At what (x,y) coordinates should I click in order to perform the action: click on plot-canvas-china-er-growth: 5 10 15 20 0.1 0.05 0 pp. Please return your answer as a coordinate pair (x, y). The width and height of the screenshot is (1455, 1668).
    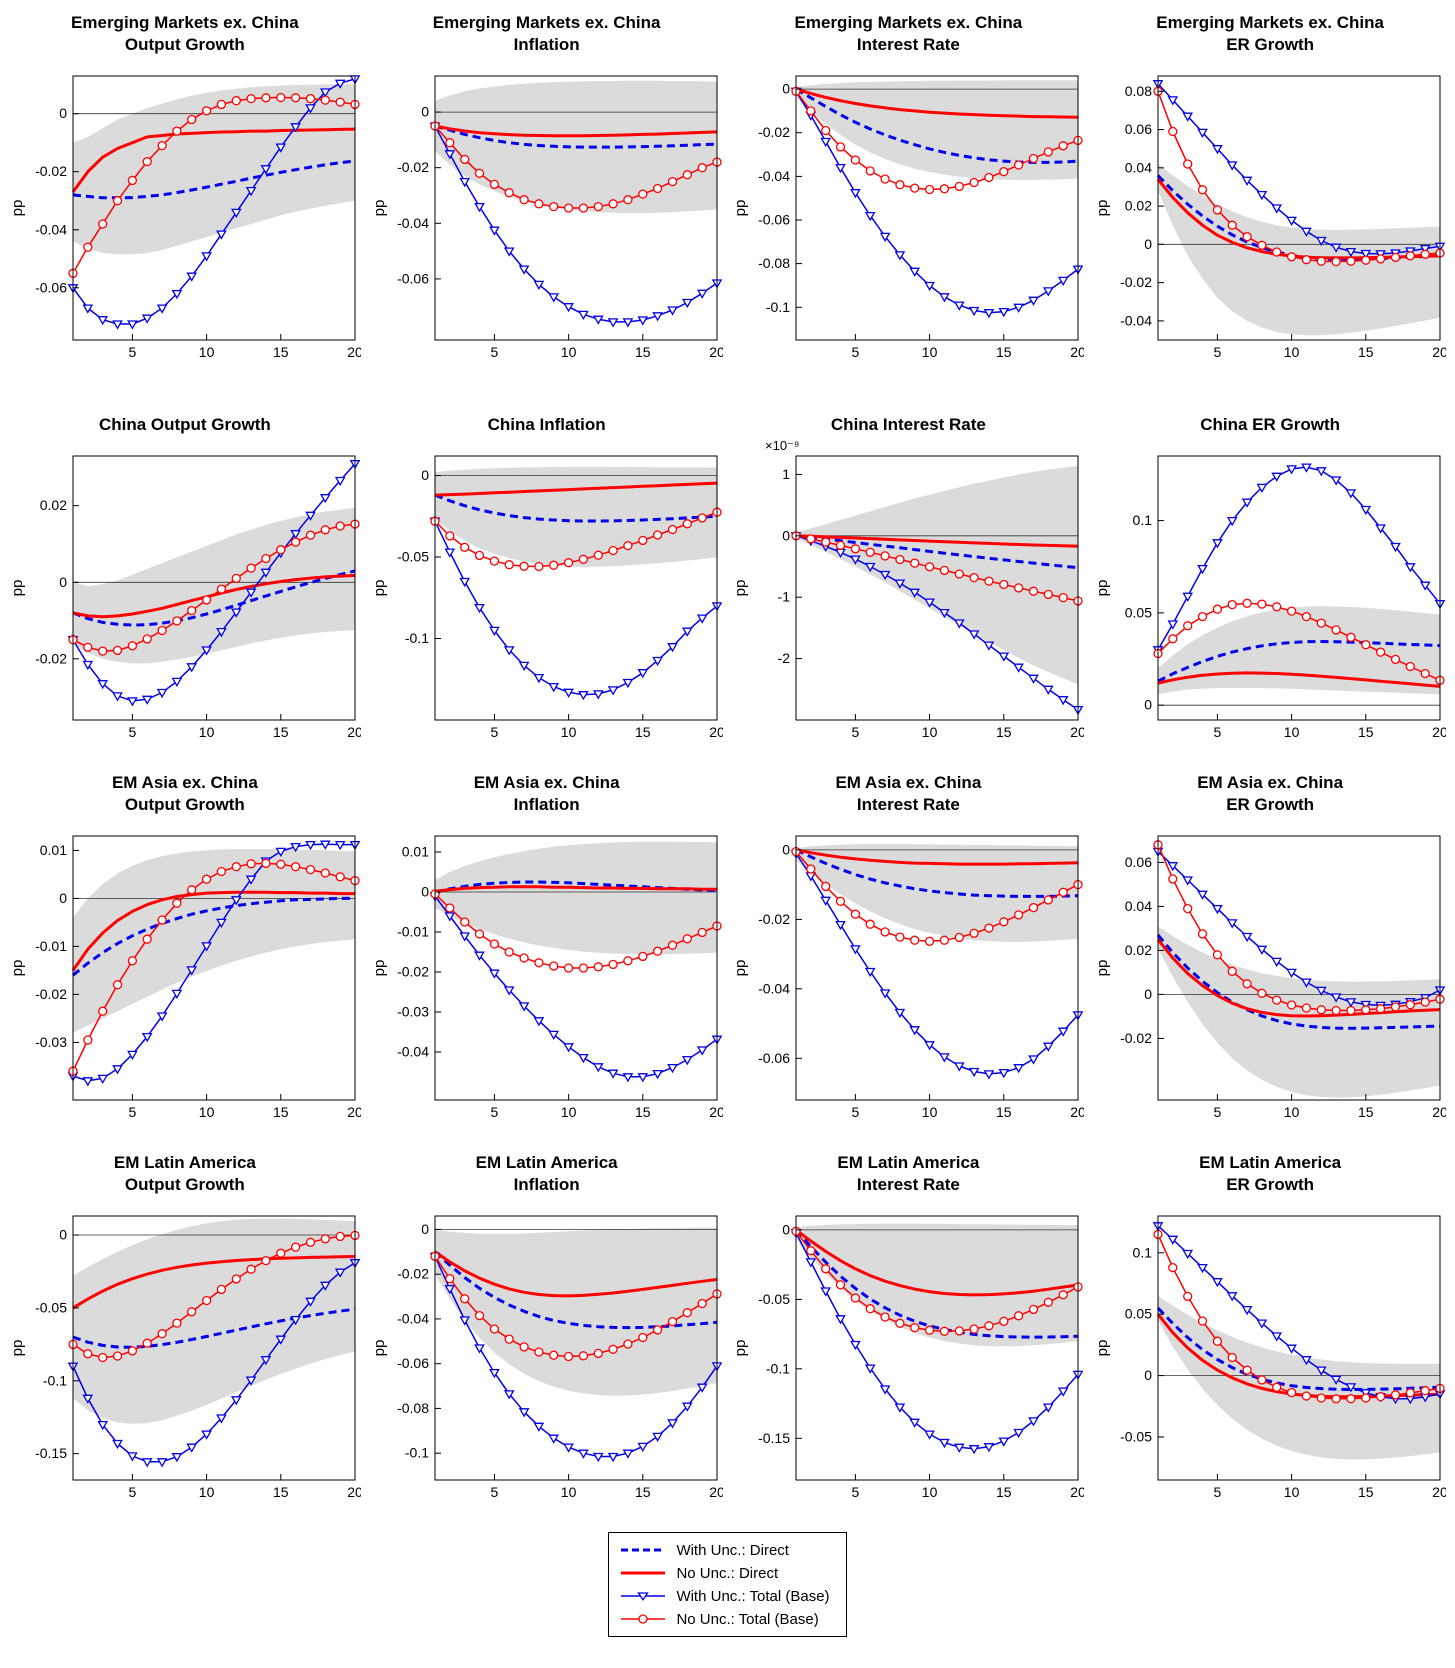
    Looking at the image, I should click on (1270, 597).